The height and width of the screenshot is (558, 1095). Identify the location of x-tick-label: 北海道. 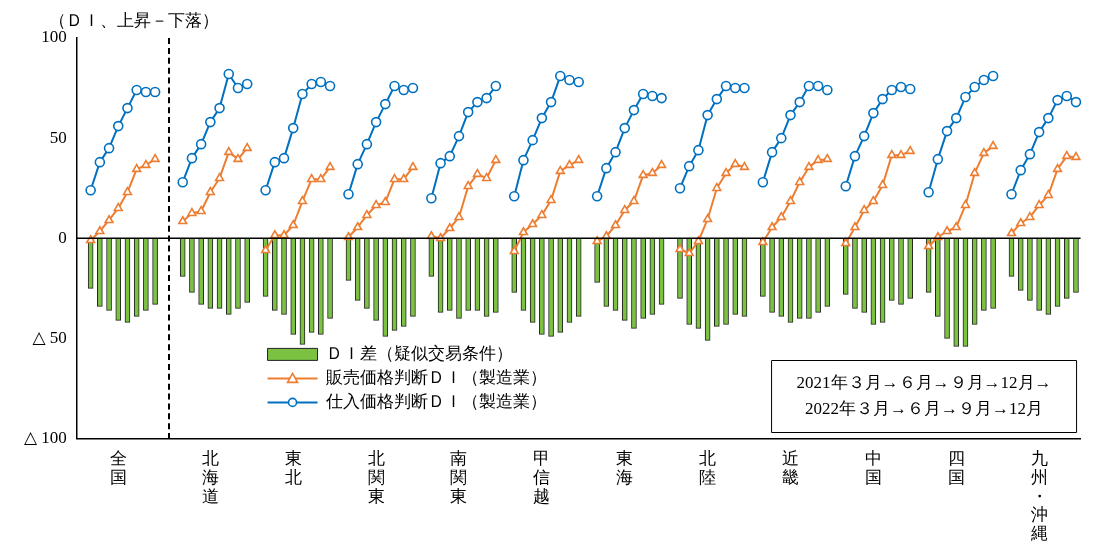
(210, 477).